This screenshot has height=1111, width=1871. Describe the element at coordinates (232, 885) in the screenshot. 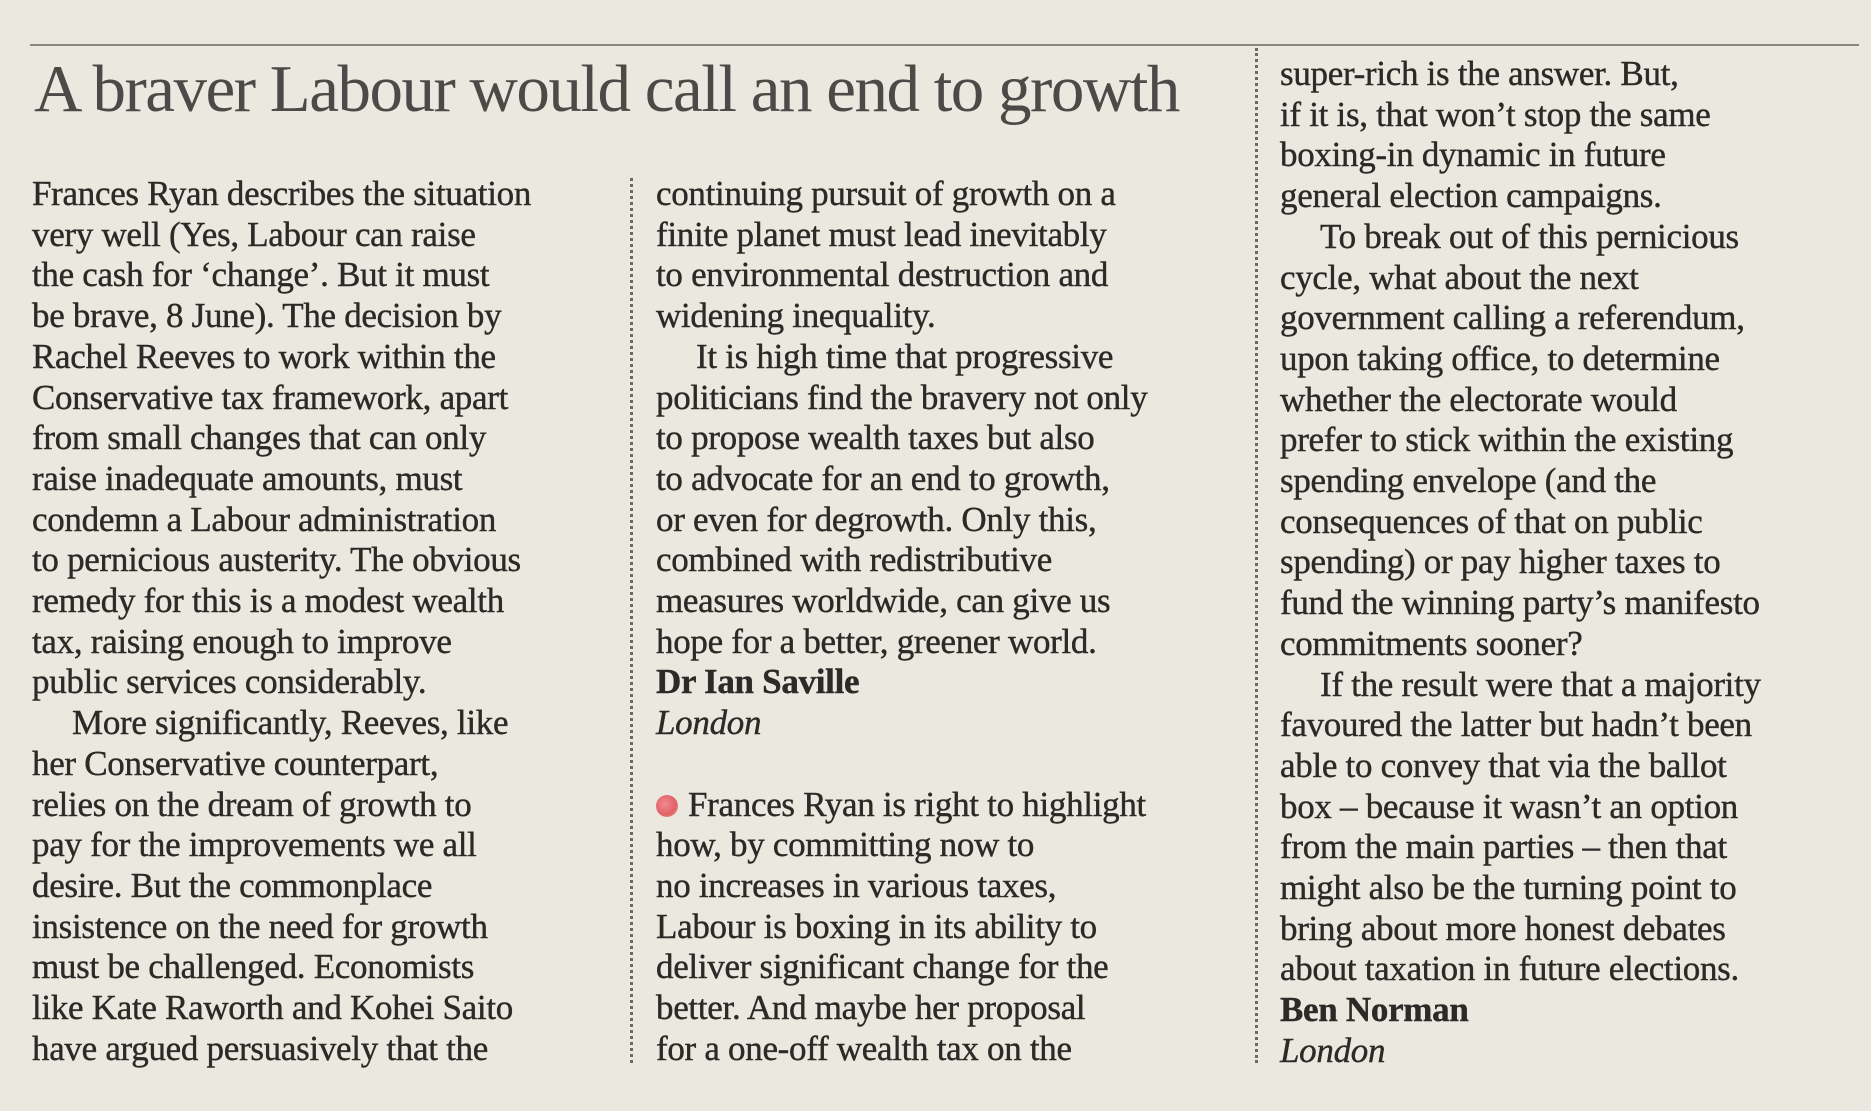

I see `text-line: desire. But the commonplace` at that location.